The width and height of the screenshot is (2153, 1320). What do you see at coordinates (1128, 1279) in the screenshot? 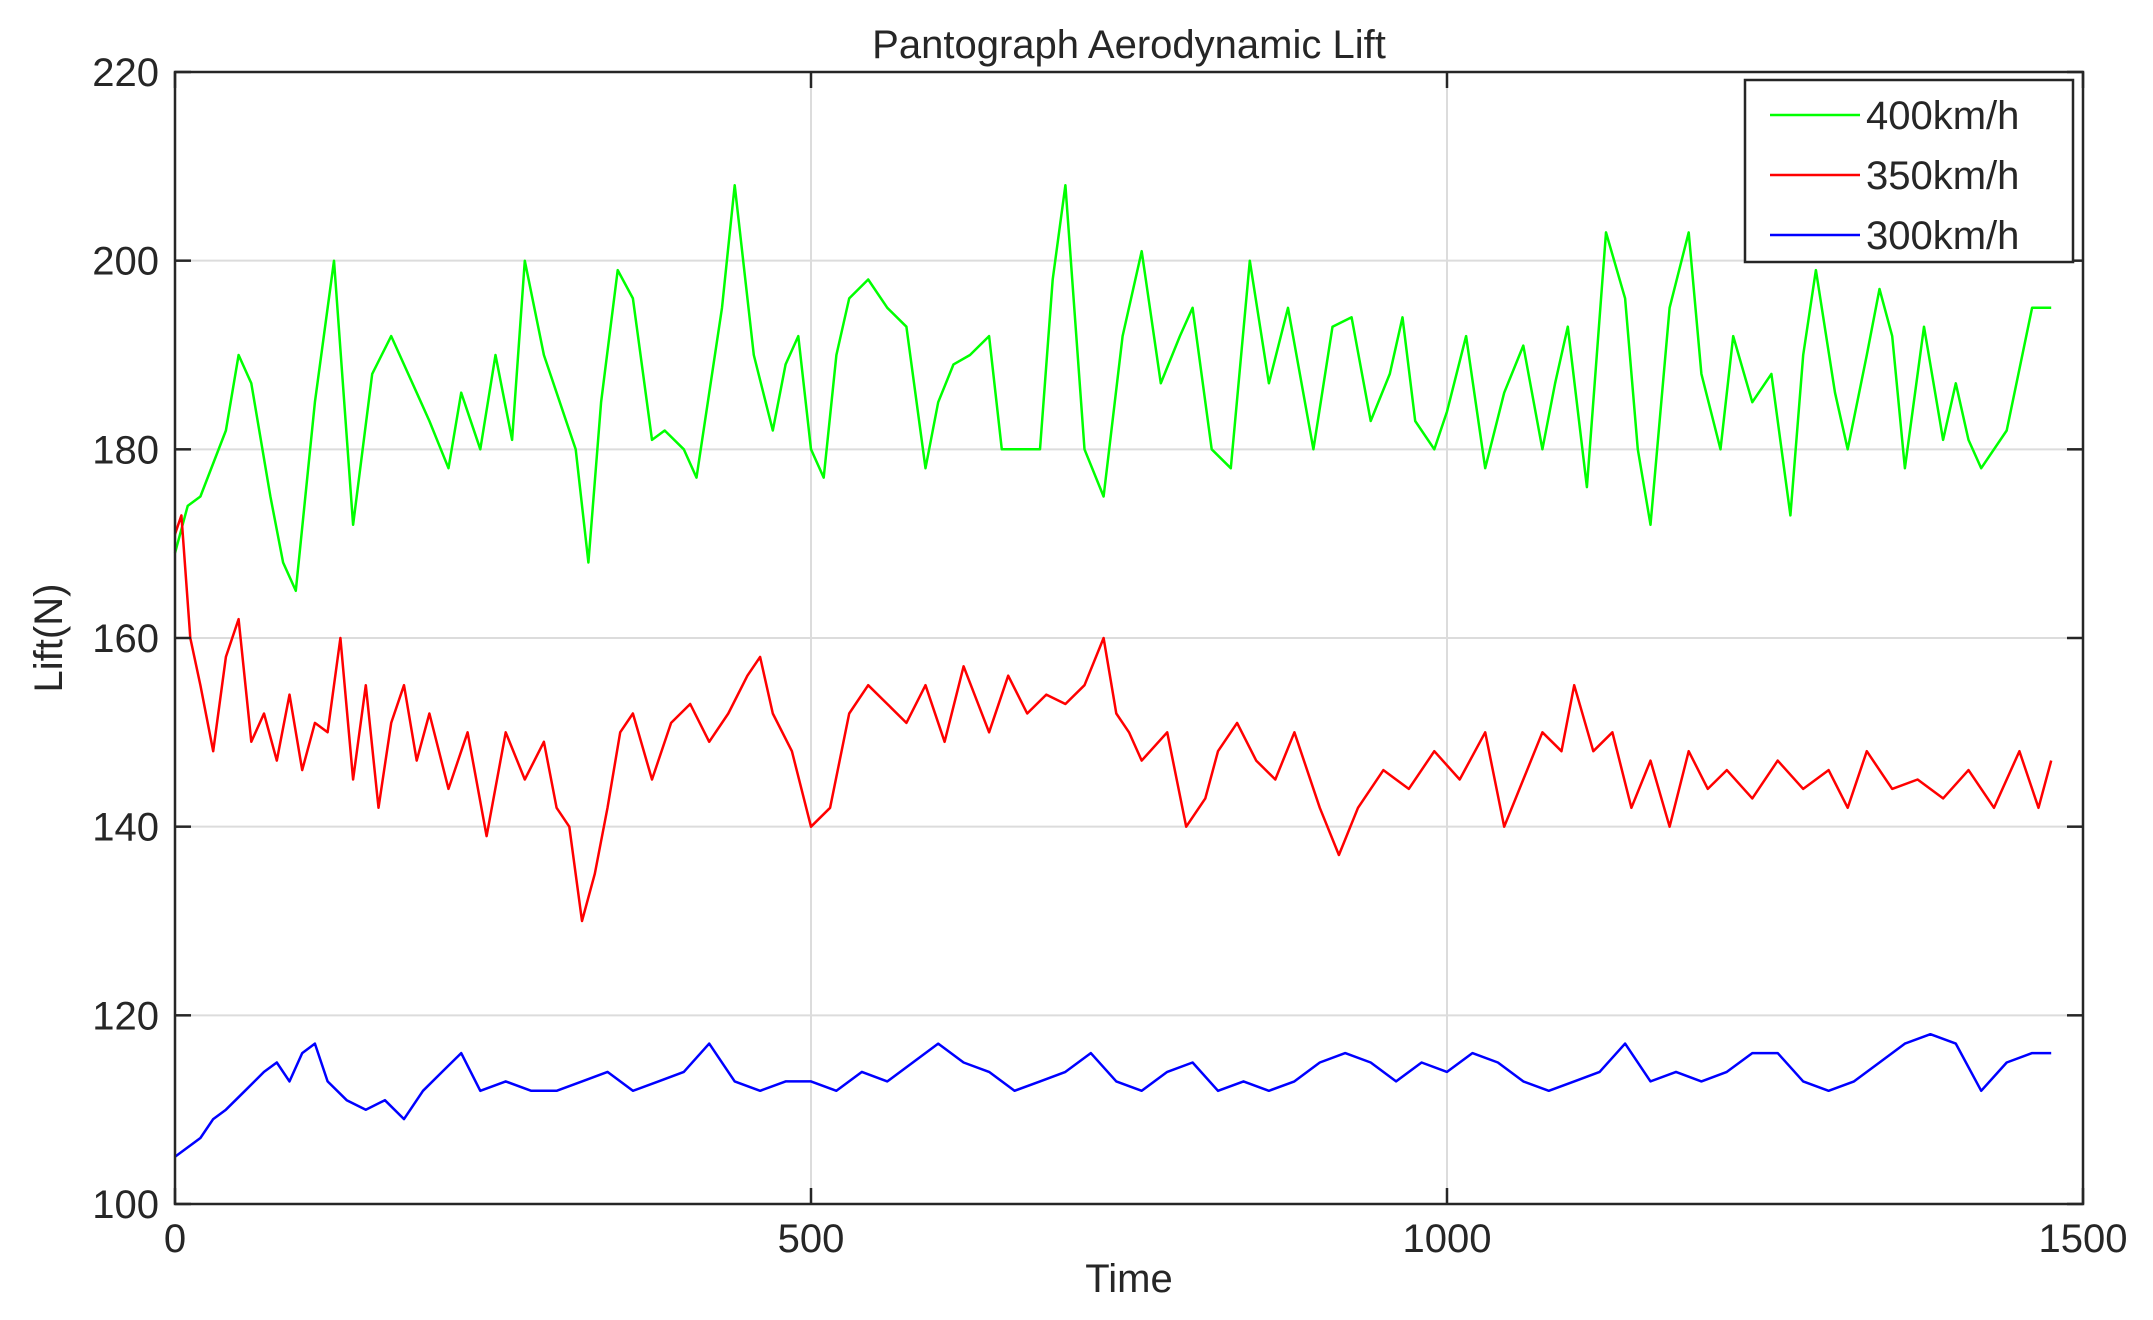
I see `x-axis-title: Time` at bounding box center [1128, 1279].